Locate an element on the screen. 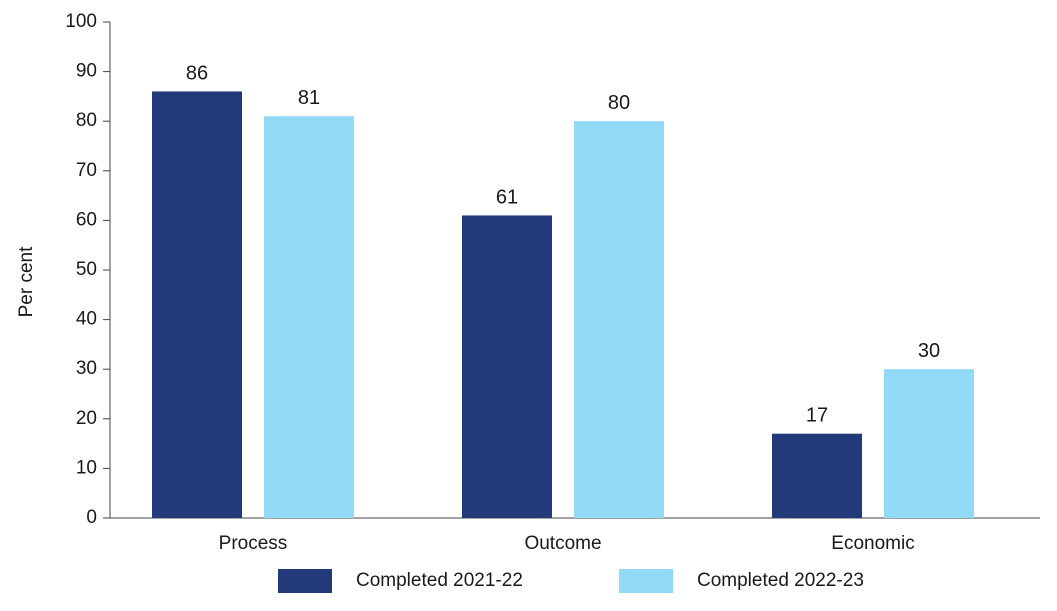  y-tick-label: 20 is located at coordinates (86, 418).